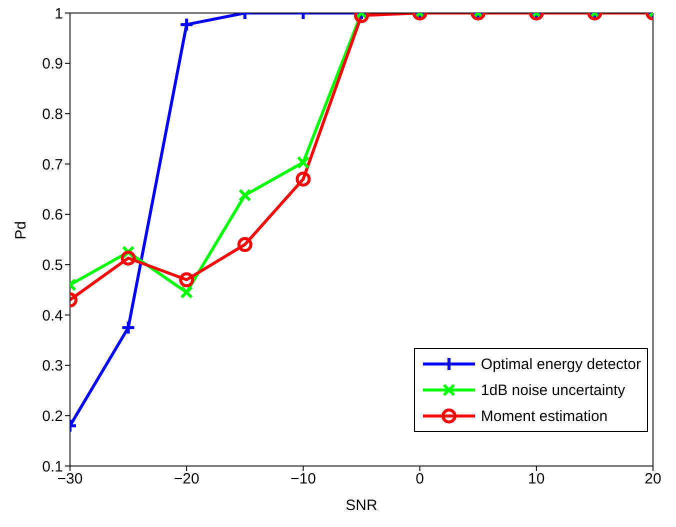 This screenshot has height=527, width=676. What do you see at coordinates (52, 215) in the screenshot?
I see `y-tick-label: 0.6` at bounding box center [52, 215].